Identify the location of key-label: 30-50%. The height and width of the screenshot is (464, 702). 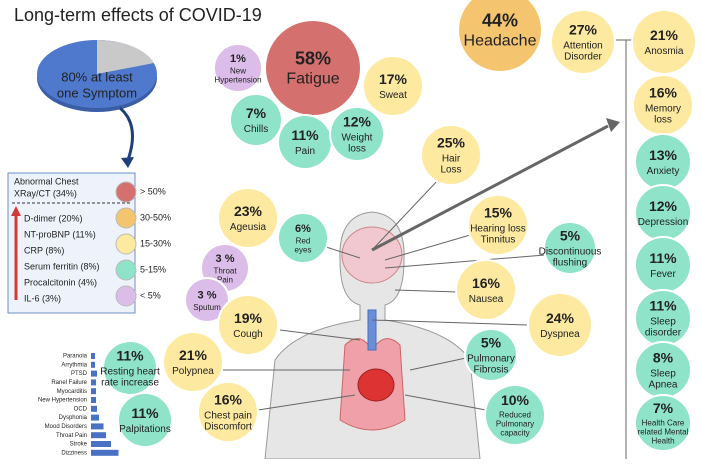
(155, 217).